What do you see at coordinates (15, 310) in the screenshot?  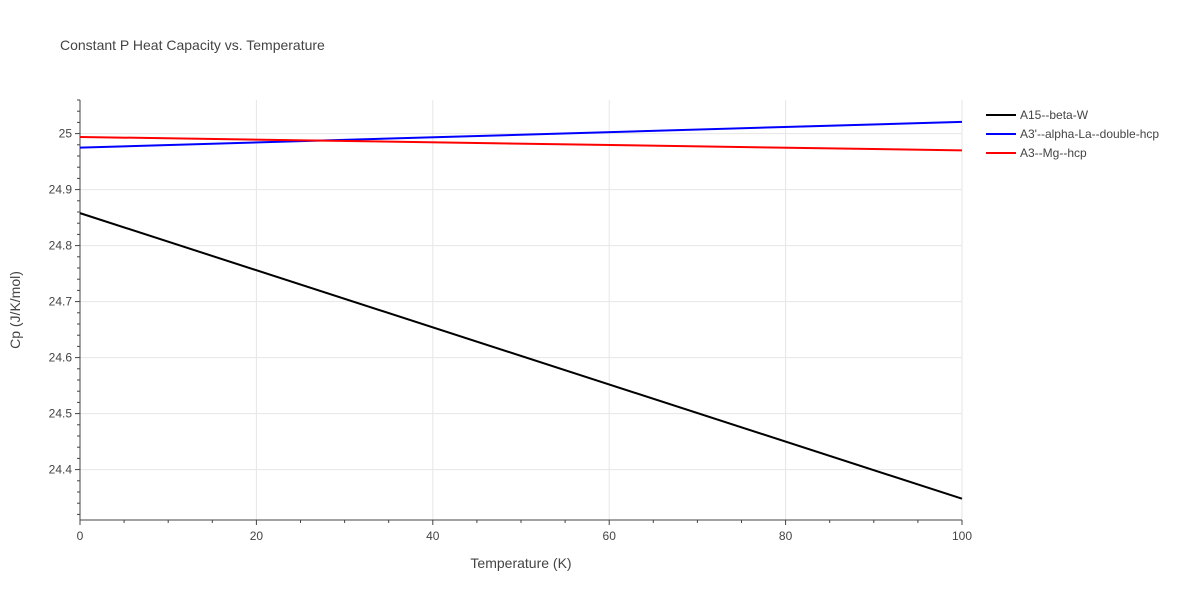 I see `y-axis-title: Cp (J/K/mol)` at bounding box center [15, 310].